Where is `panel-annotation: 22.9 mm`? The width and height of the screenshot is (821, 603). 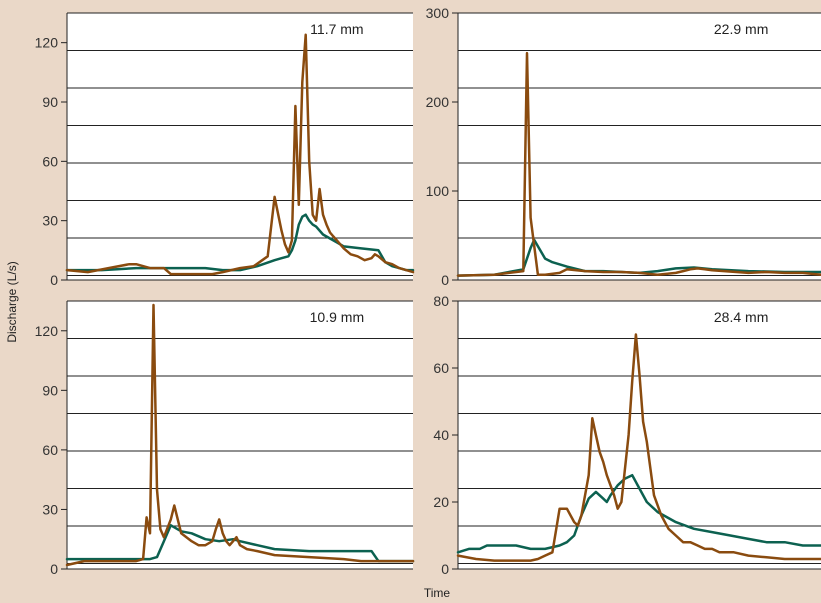 panel-annotation: 22.9 mm is located at coordinates (741, 29).